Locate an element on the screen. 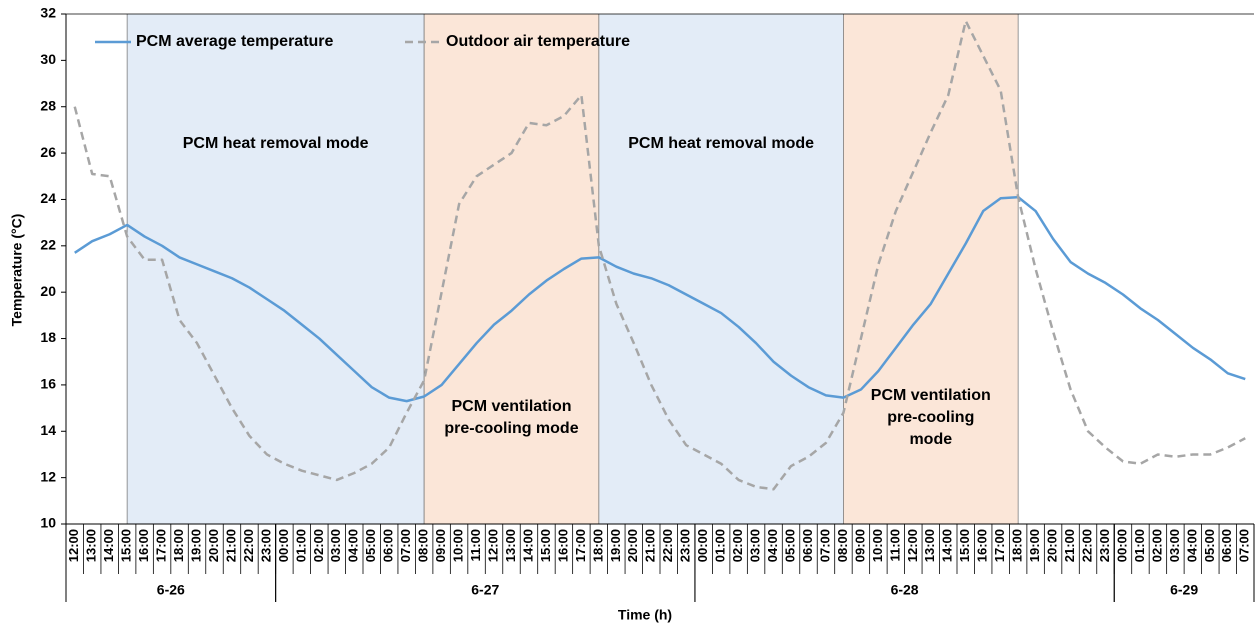 This screenshot has height=628, width=1257. region-label: mode is located at coordinates (930, 439).